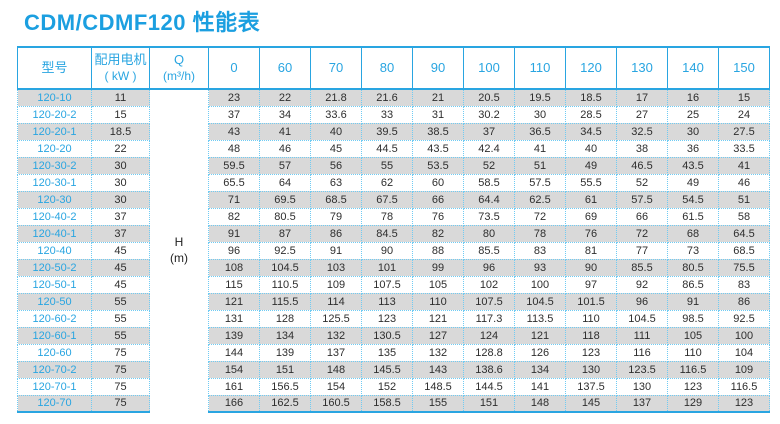 Image resolution: width=780 pixels, height=424 pixels. I want to click on value-cell: 41, so click(285, 131).